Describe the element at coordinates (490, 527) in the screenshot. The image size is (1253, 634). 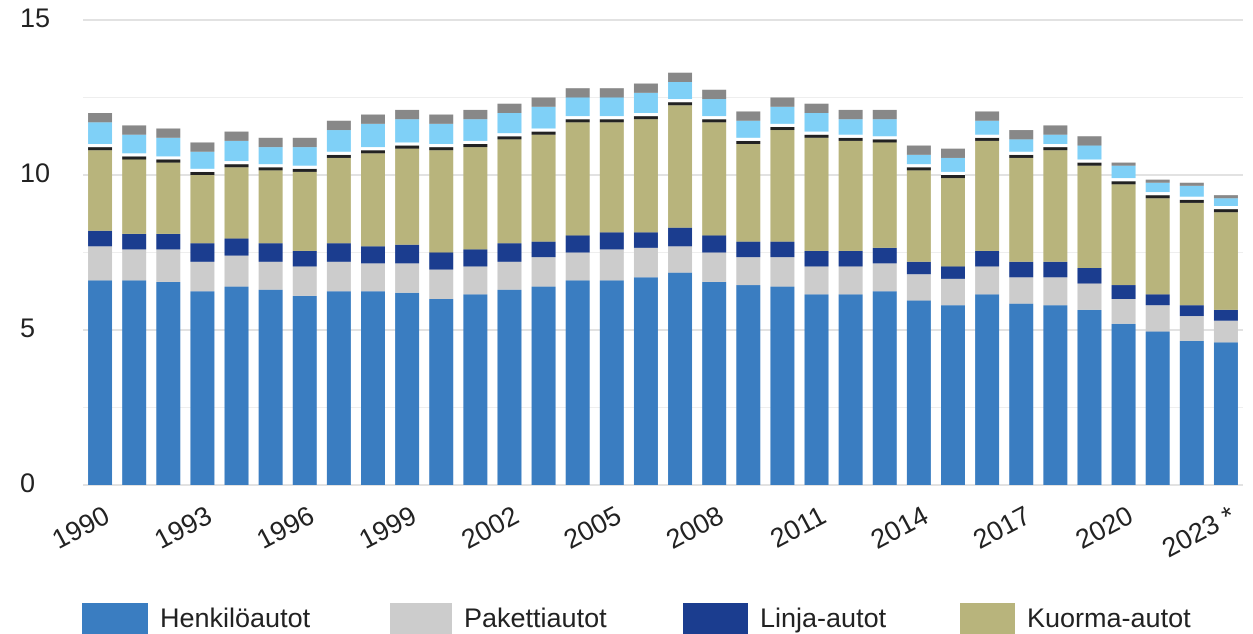
I see `x-tick-label: 2002` at that location.